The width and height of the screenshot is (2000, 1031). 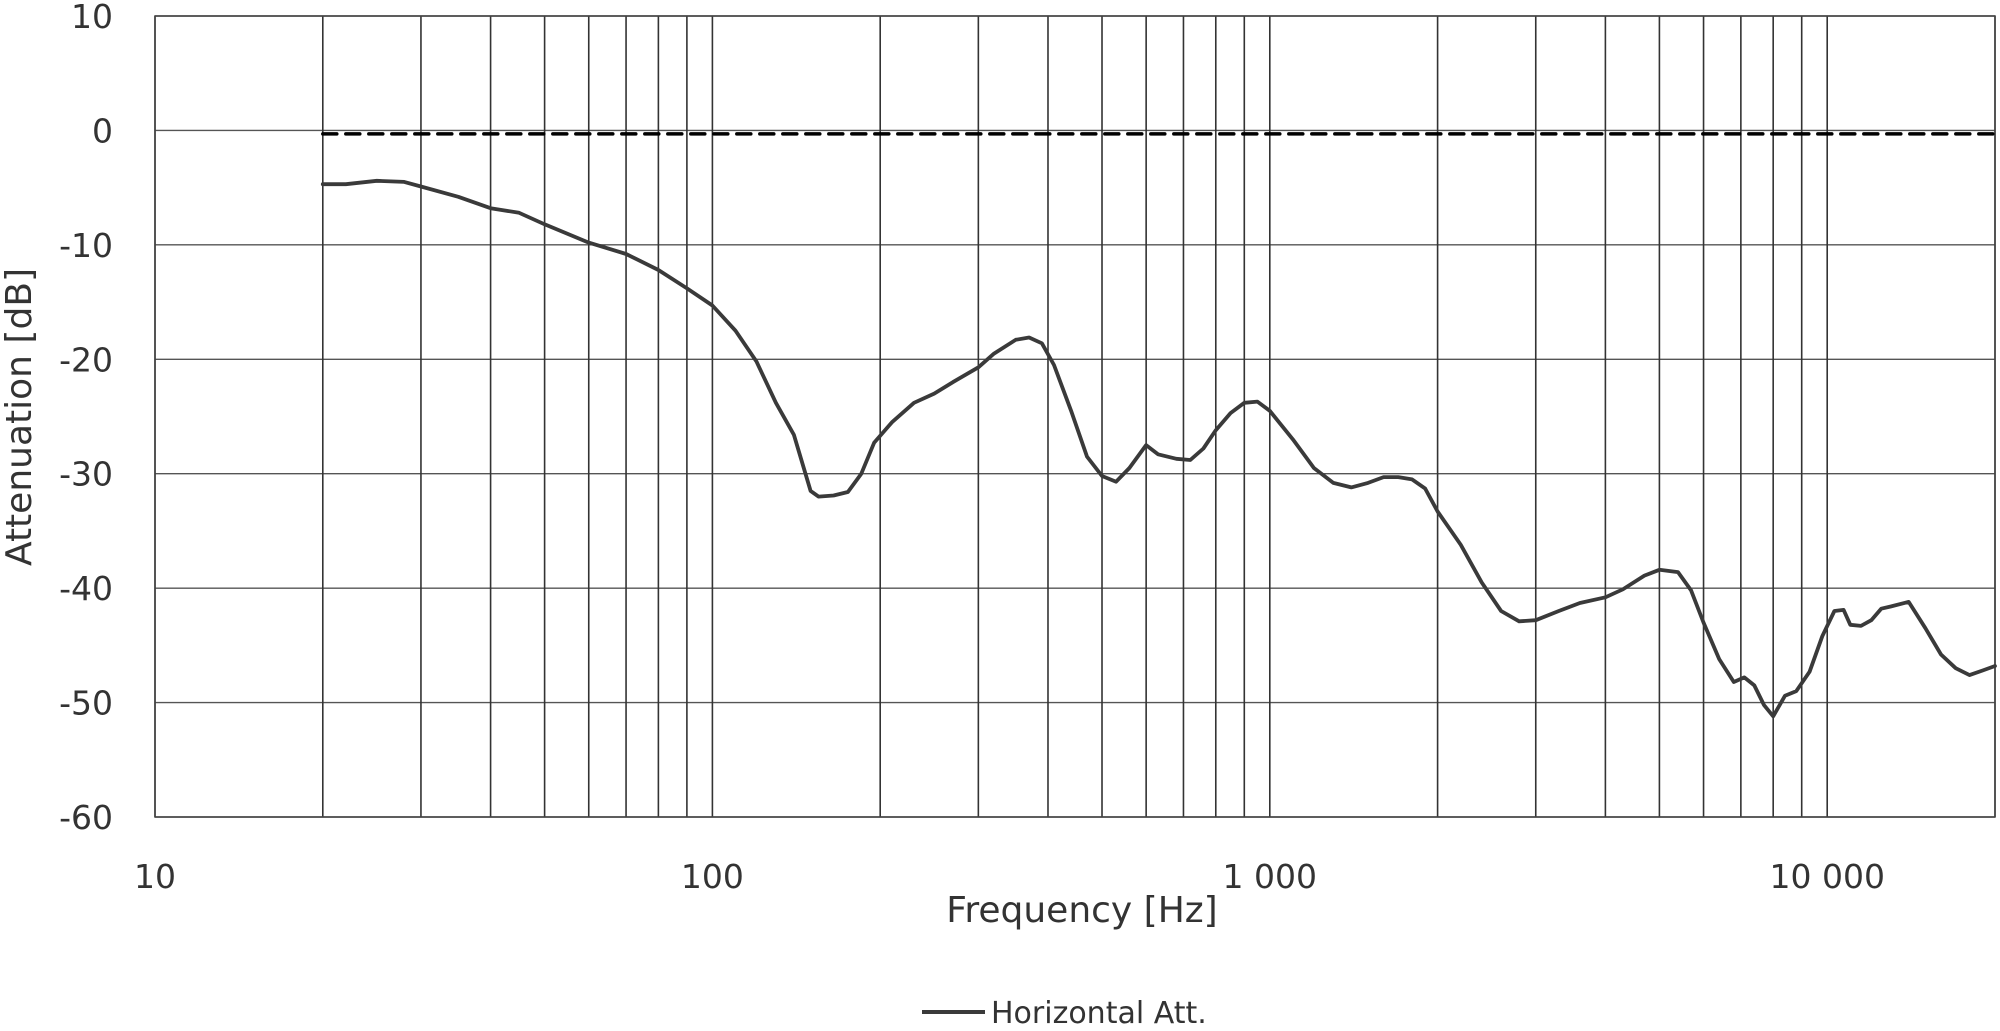 I want to click on x-tick-label: 10, so click(x=155, y=876).